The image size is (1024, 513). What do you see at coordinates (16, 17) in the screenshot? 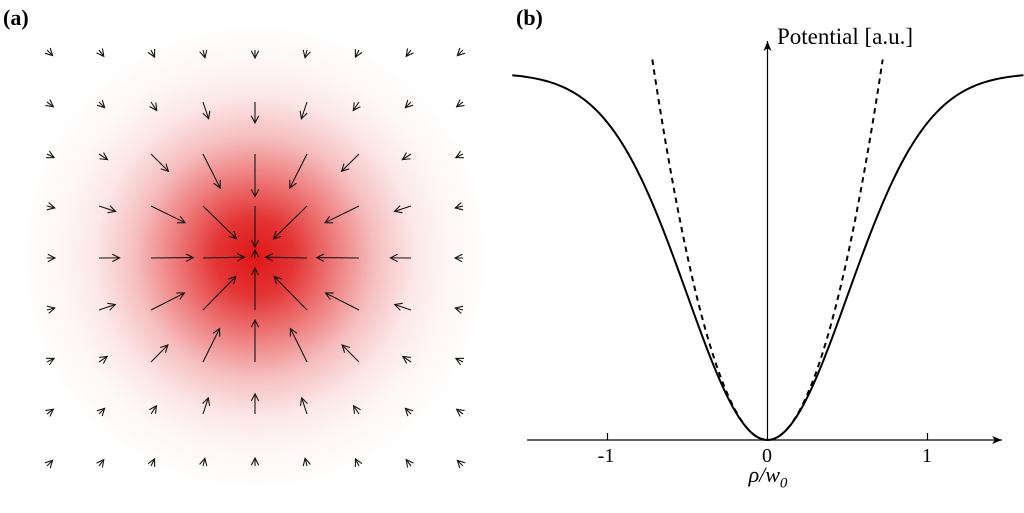
I see `panel-a-label: (a)` at bounding box center [16, 17].